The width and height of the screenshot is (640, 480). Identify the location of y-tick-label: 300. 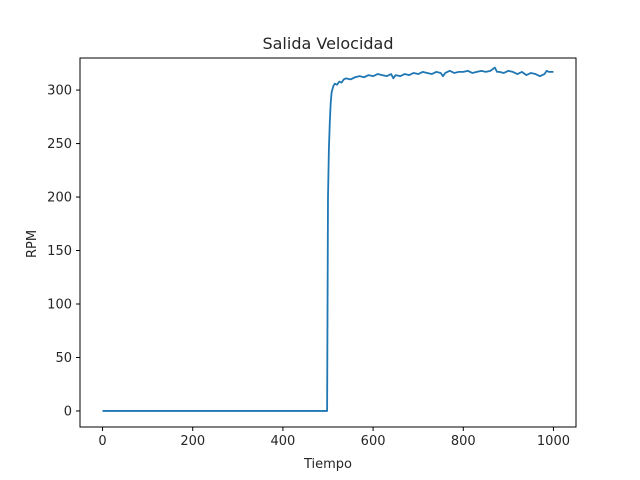
(59, 91).